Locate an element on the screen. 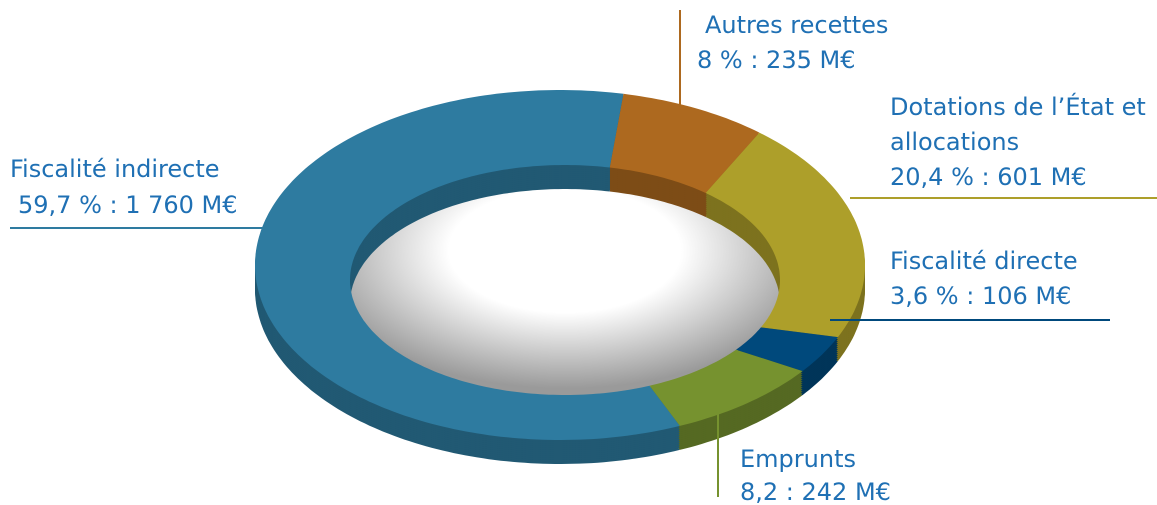  value-label: 20,4 % : 601 M€ is located at coordinates (988, 177).